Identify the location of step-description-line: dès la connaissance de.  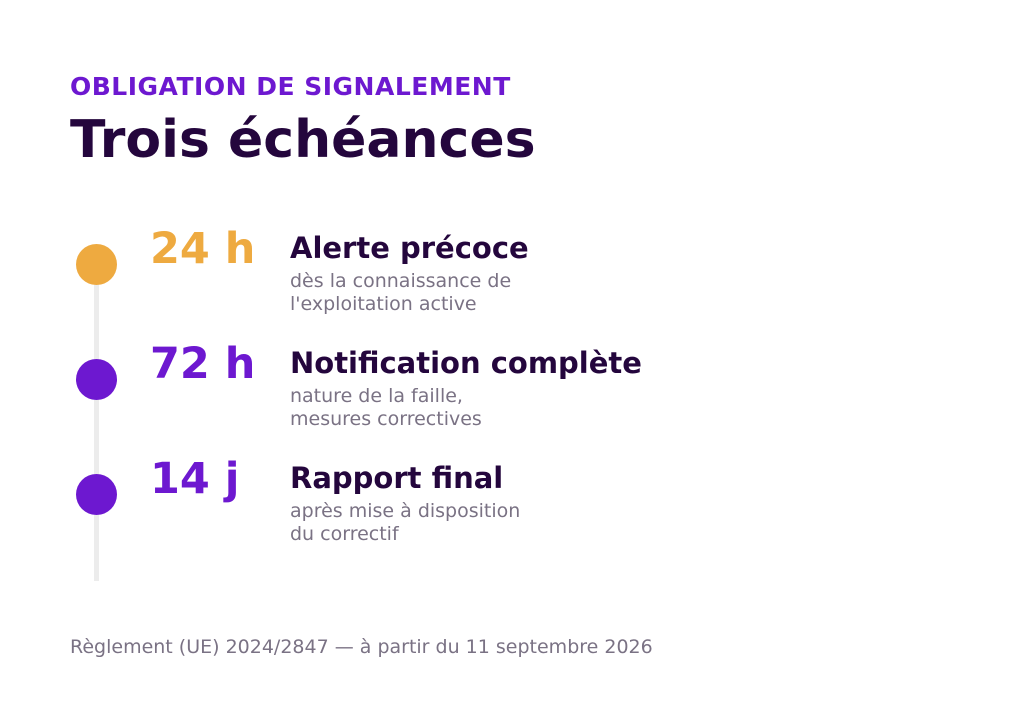
(401, 281).